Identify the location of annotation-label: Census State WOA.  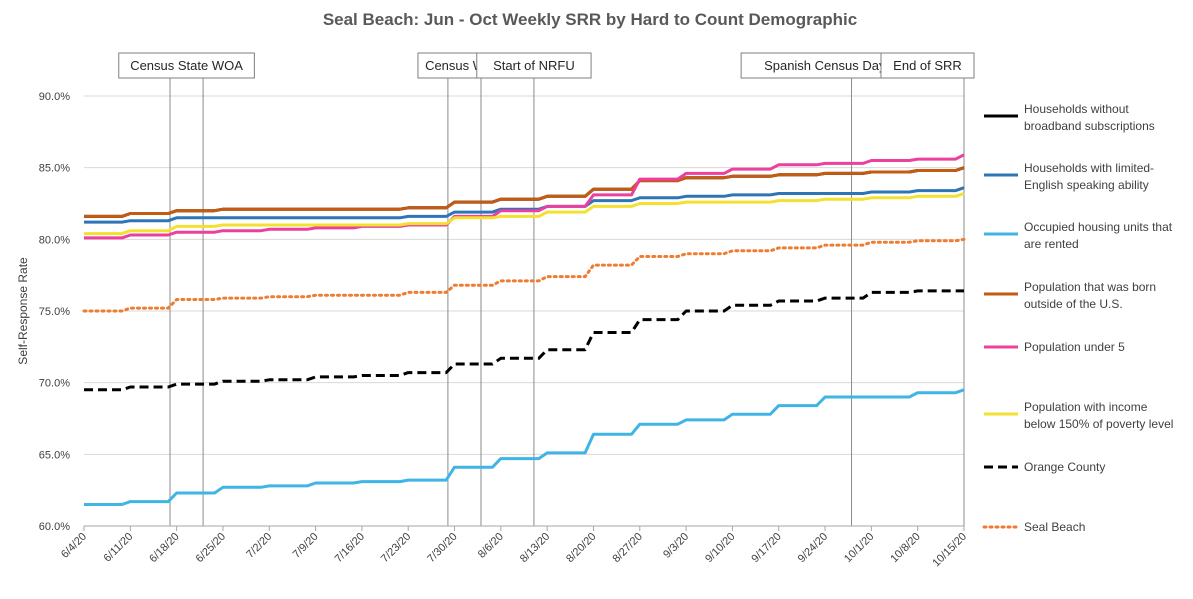
(186, 65).